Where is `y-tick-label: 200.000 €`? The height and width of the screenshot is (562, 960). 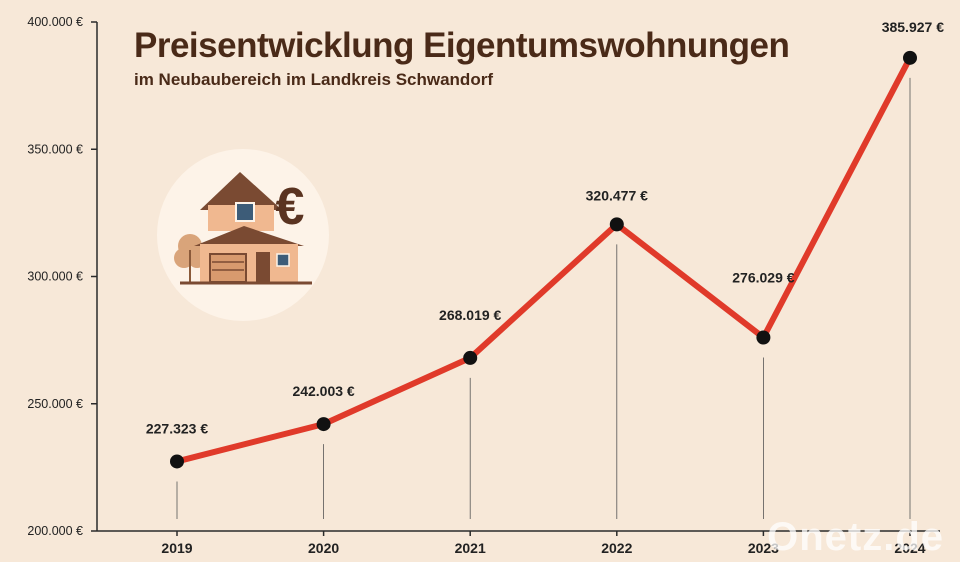 y-tick-label: 200.000 € is located at coordinates (55, 531).